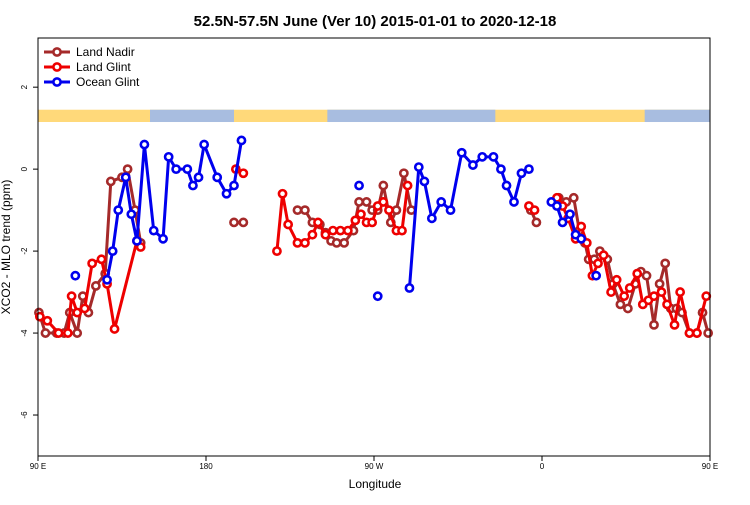 The width and height of the screenshot is (750, 505). What do you see at coordinates (24, 86) in the screenshot?
I see `y-tick-label: 2` at bounding box center [24, 86].